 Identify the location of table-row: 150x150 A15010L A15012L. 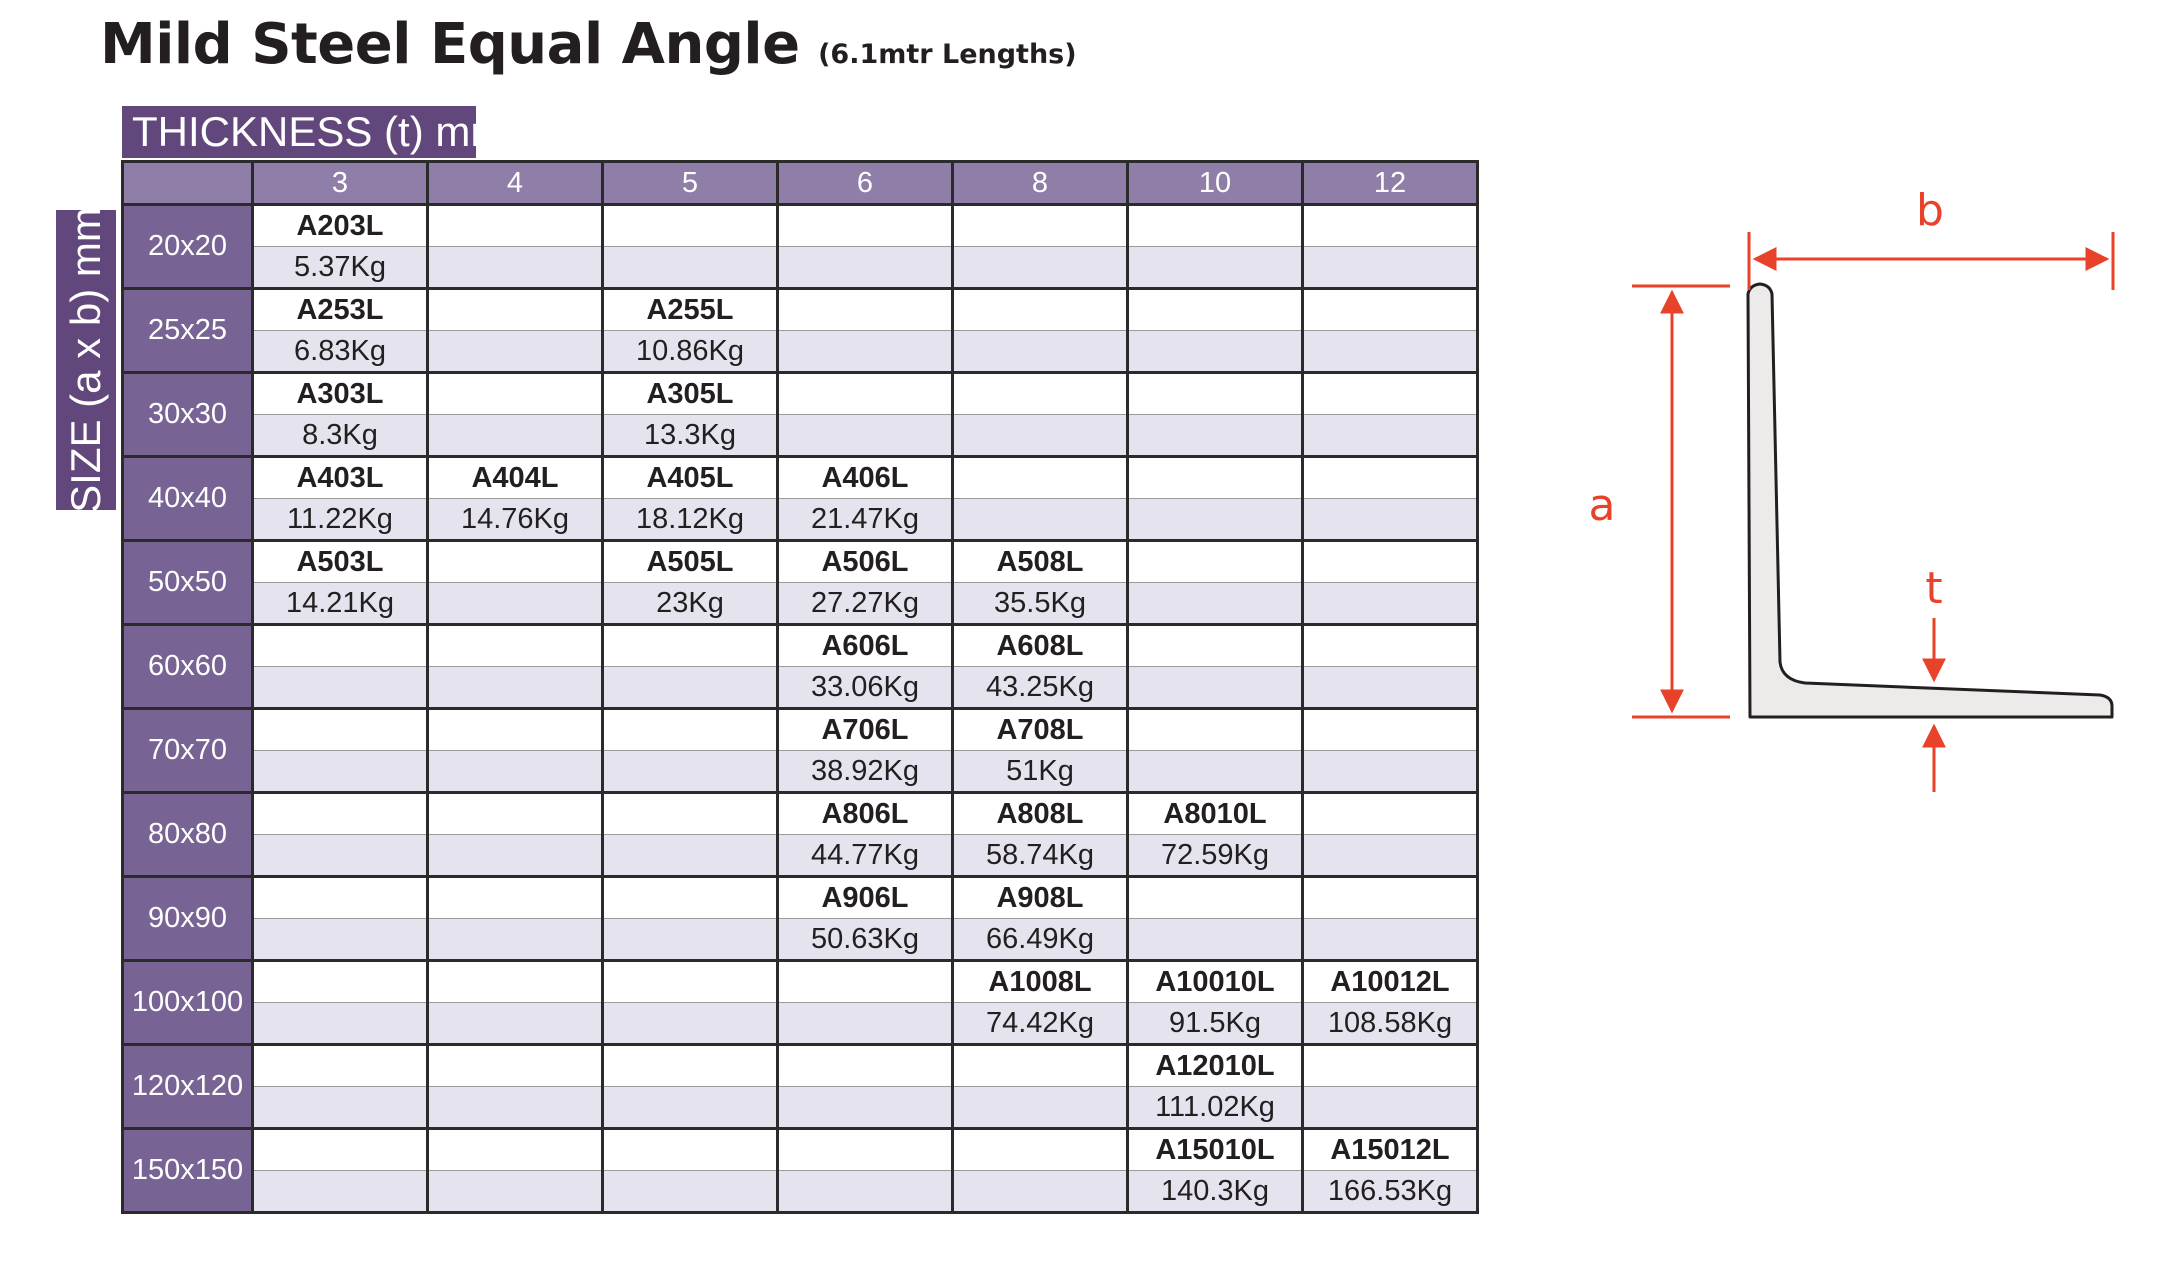
(800, 1170).